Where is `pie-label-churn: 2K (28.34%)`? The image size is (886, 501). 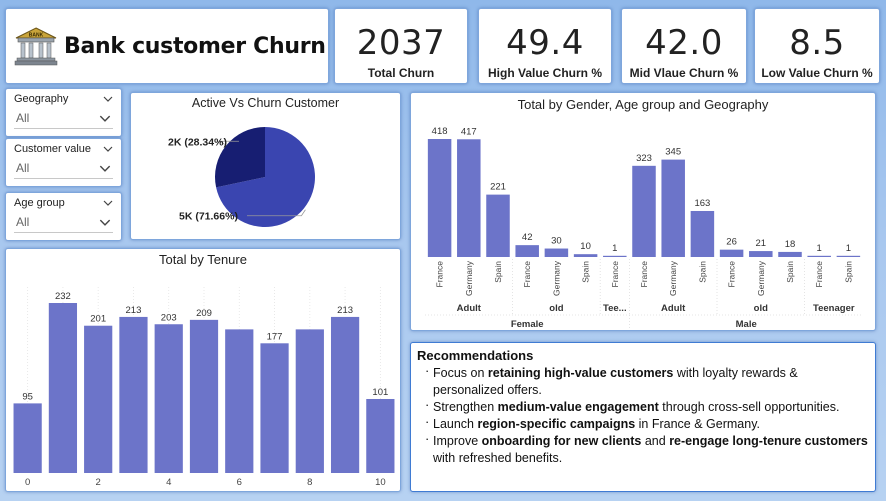 pie-label-churn: 2K (28.34%) is located at coordinates (197, 142).